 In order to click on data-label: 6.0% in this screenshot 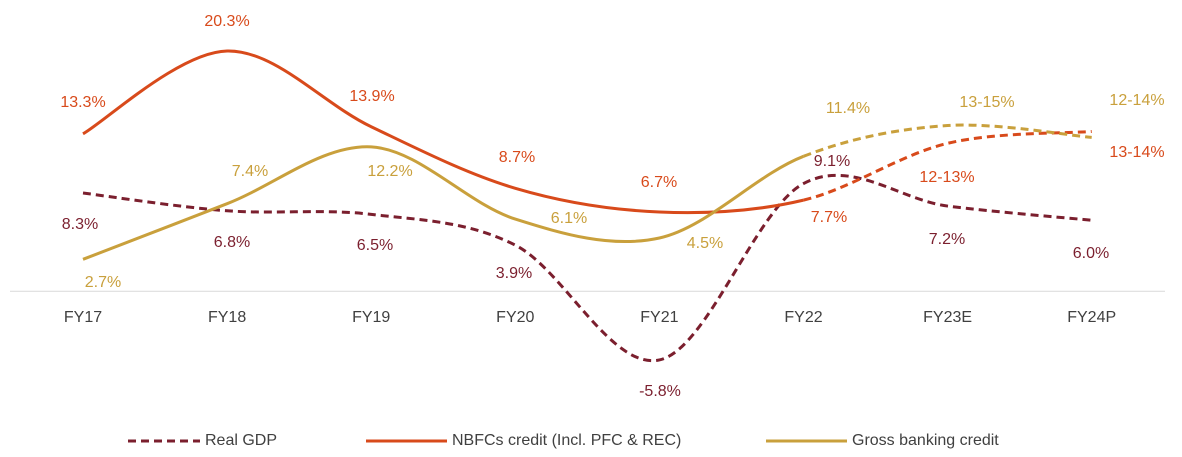, I will do `click(1091, 253)`.